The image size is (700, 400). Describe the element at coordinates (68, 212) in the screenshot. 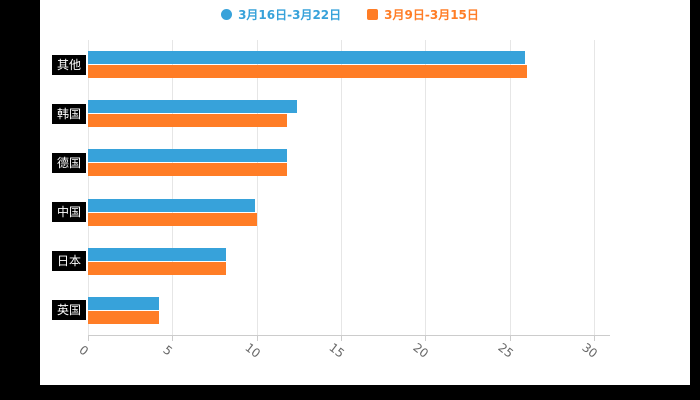

I see `category-label: 中国` at that location.